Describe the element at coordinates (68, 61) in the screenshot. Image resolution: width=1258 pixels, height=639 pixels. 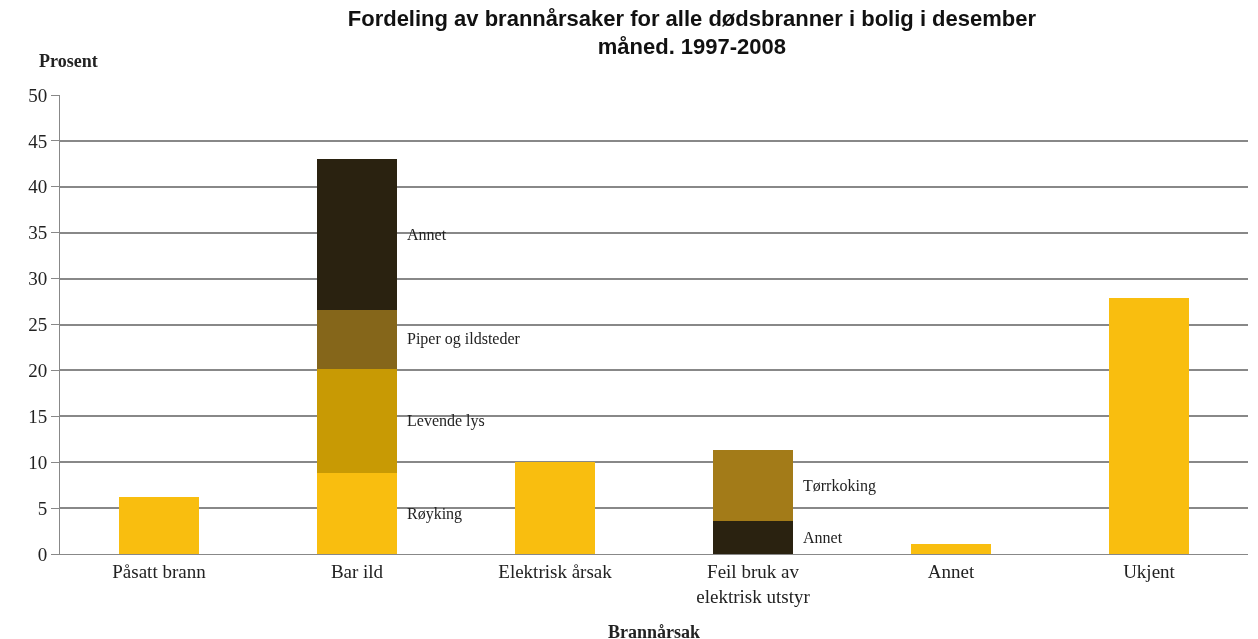
I see `y-axis-title: Prosent` at that location.